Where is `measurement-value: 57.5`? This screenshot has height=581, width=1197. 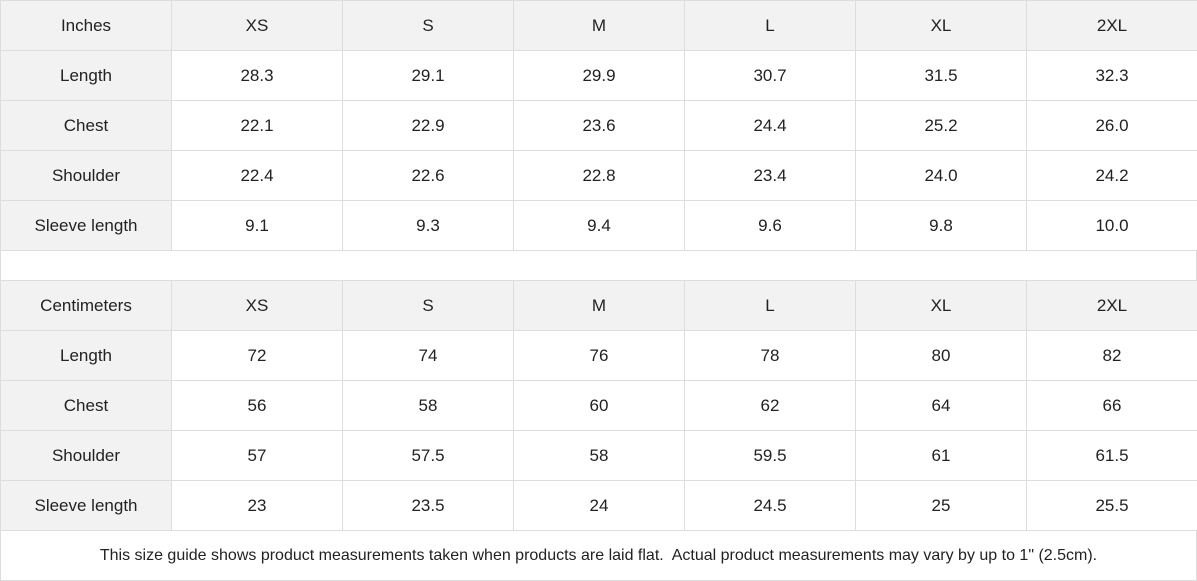 measurement-value: 57.5 is located at coordinates (428, 456).